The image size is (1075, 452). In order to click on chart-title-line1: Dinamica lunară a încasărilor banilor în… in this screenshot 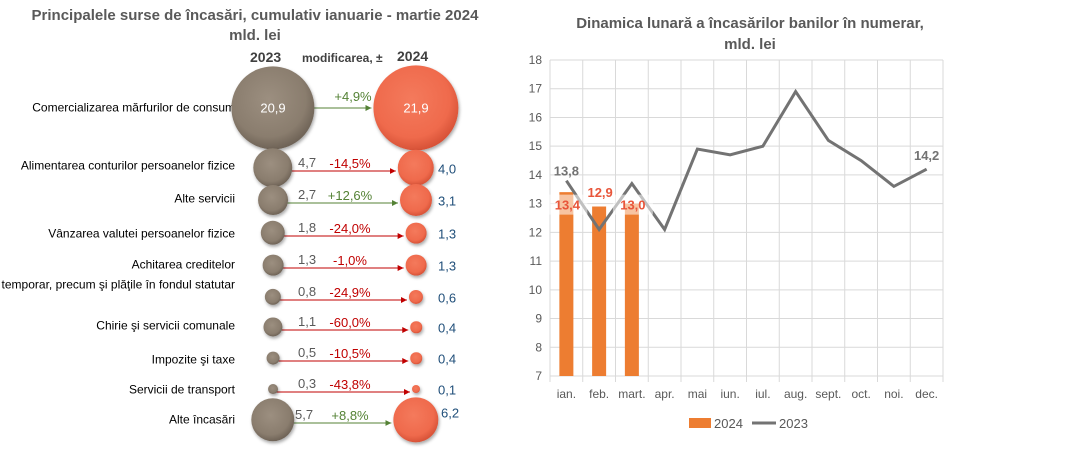, I will do `click(750, 23)`.